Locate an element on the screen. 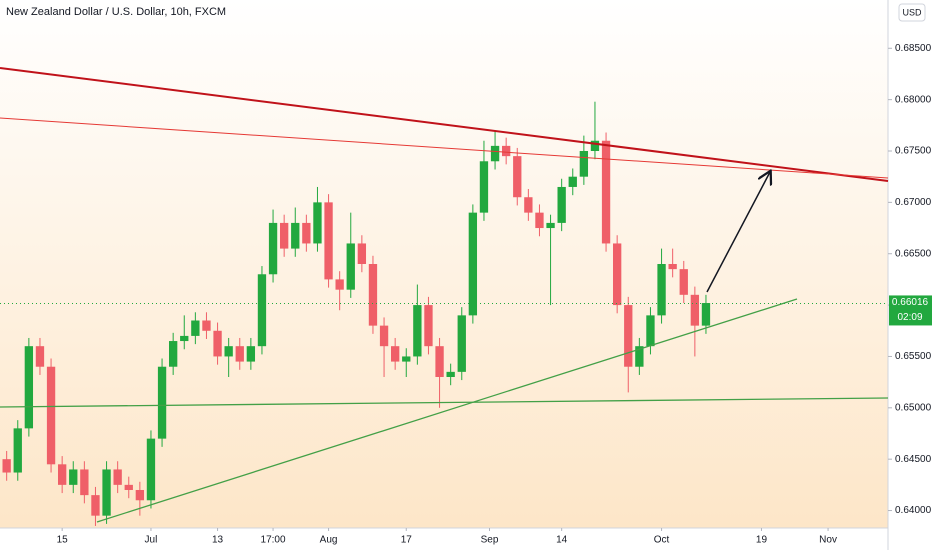 The width and height of the screenshot is (932, 550). x-tick-label: Jul is located at coordinates (151, 540).